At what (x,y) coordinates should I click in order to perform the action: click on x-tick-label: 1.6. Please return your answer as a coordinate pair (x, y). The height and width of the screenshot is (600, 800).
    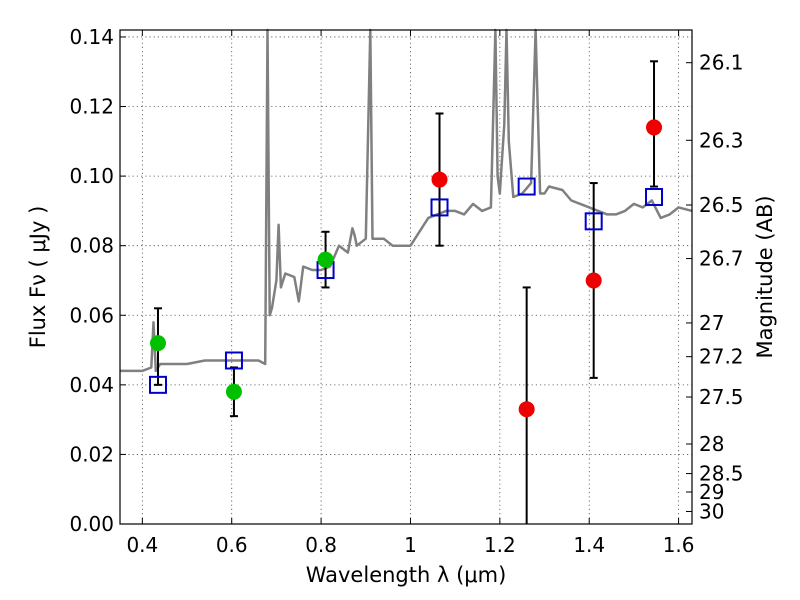
    Looking at the image, I should click on (679, 545).